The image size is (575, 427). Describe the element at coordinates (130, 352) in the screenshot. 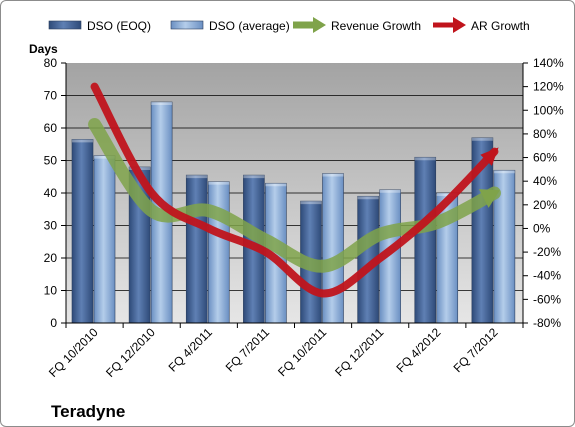

I see `x-tick-label: FQ 12/2010` at that location.